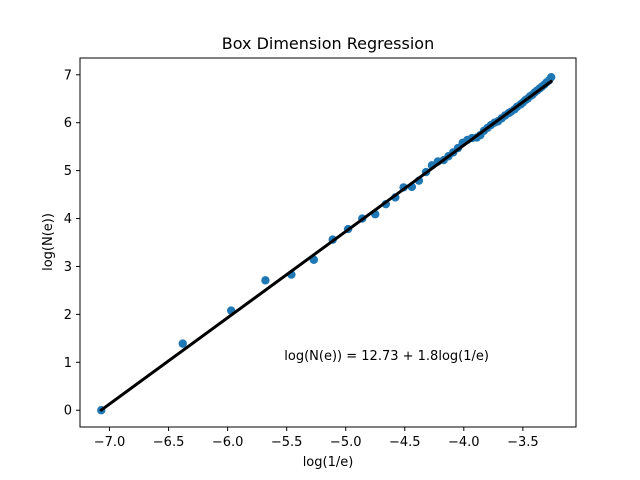 This screenshot has height=480, width=640. I want to click on y-axis-label: log(N(e)), so click(48, 242).